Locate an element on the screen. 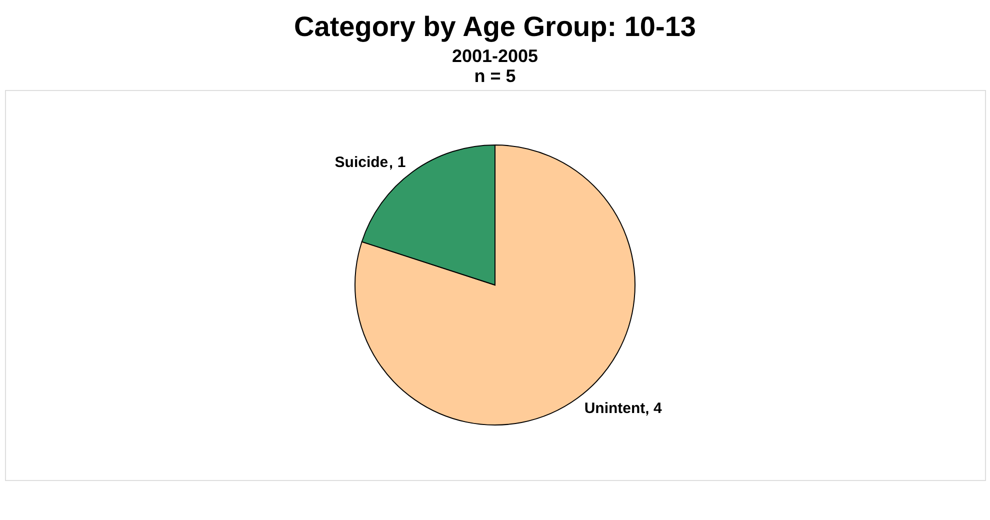  chart-subtitle: 2001-2005 n = 5 is located at coordinates (495, 66).